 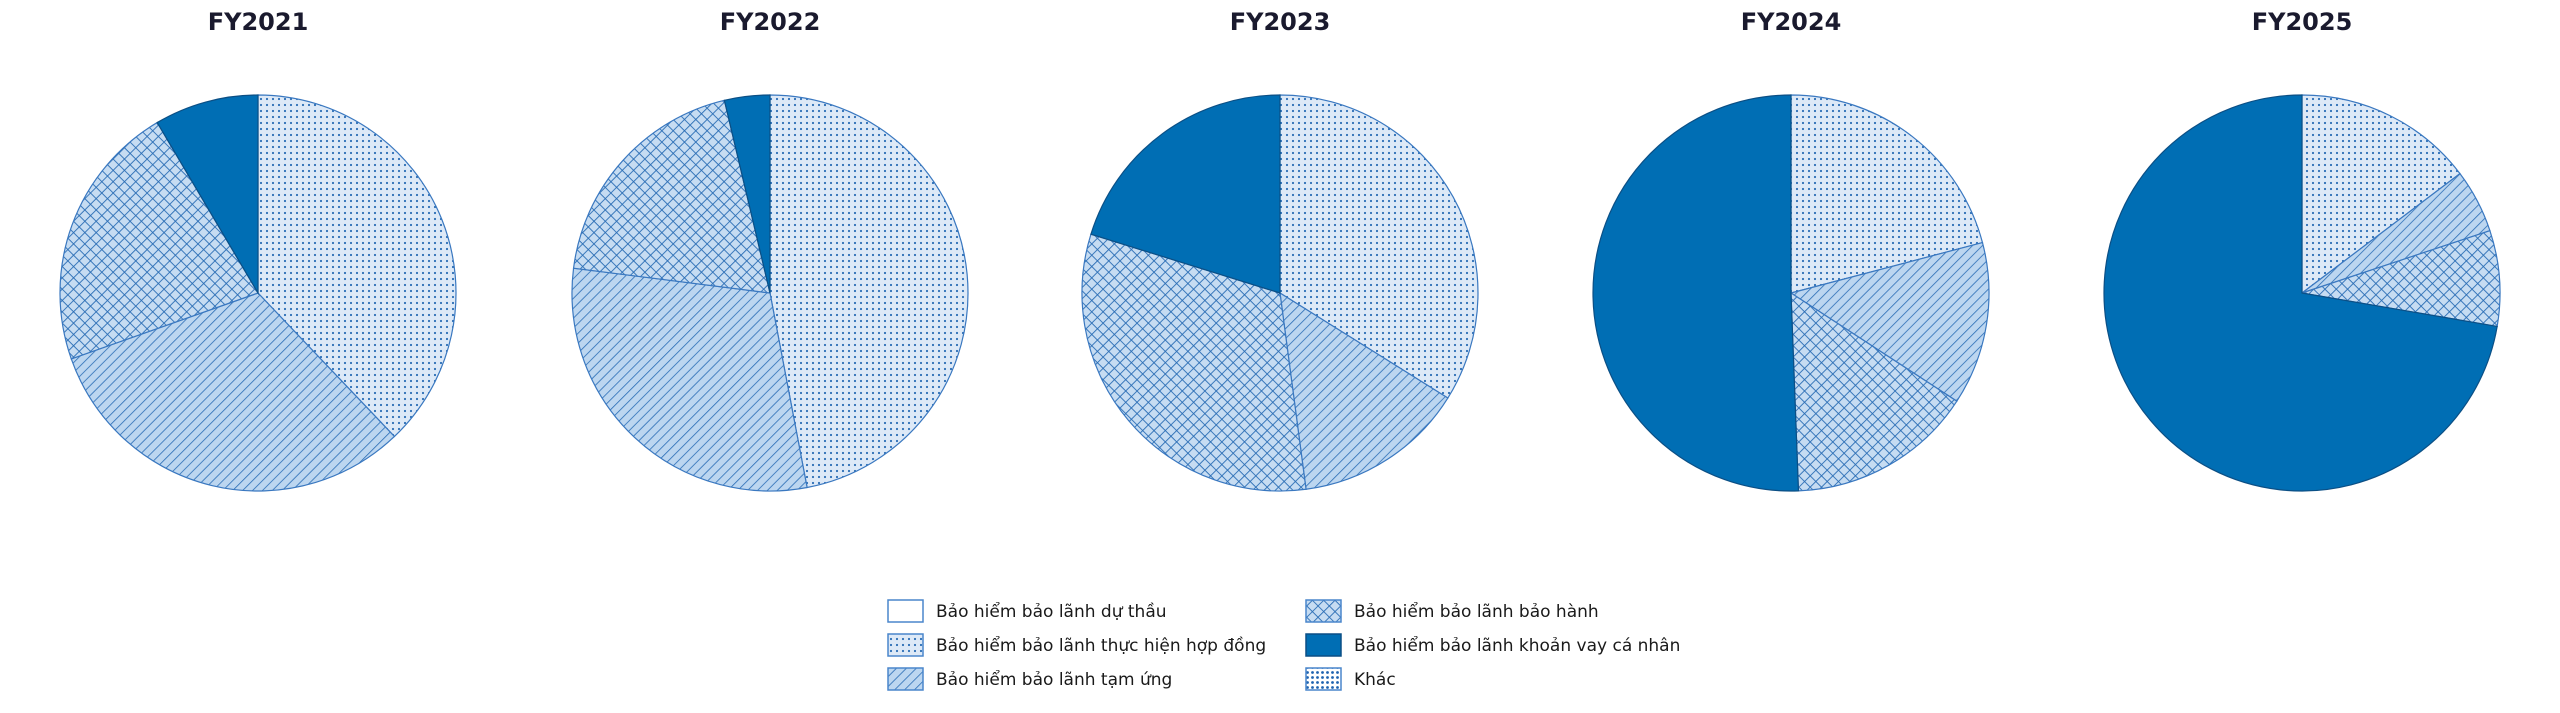 What do you see at coordinates (905, 679) in the screenshot?
I see `legend-swatch-bao-hiem-bao-lanh-tam-ung` at bounding box center [905, 679].